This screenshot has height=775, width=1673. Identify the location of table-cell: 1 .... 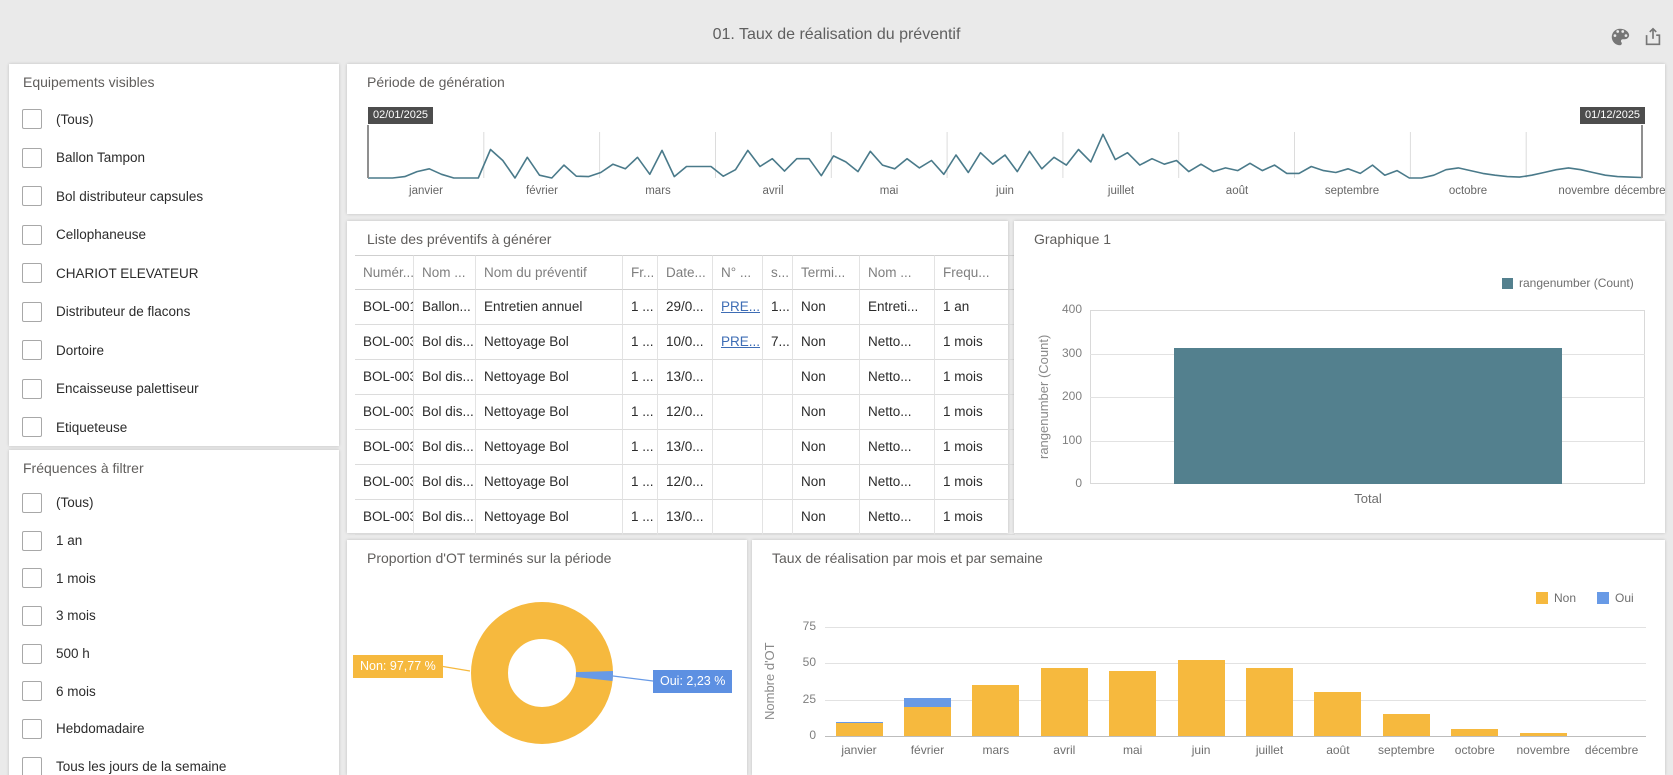
(640, 517).